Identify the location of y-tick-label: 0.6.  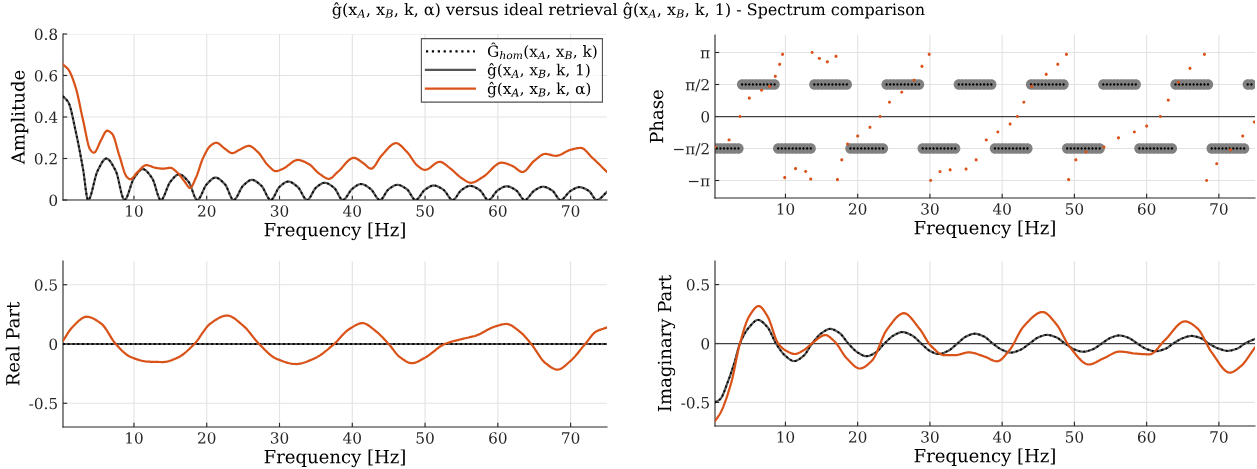
(46, 75).